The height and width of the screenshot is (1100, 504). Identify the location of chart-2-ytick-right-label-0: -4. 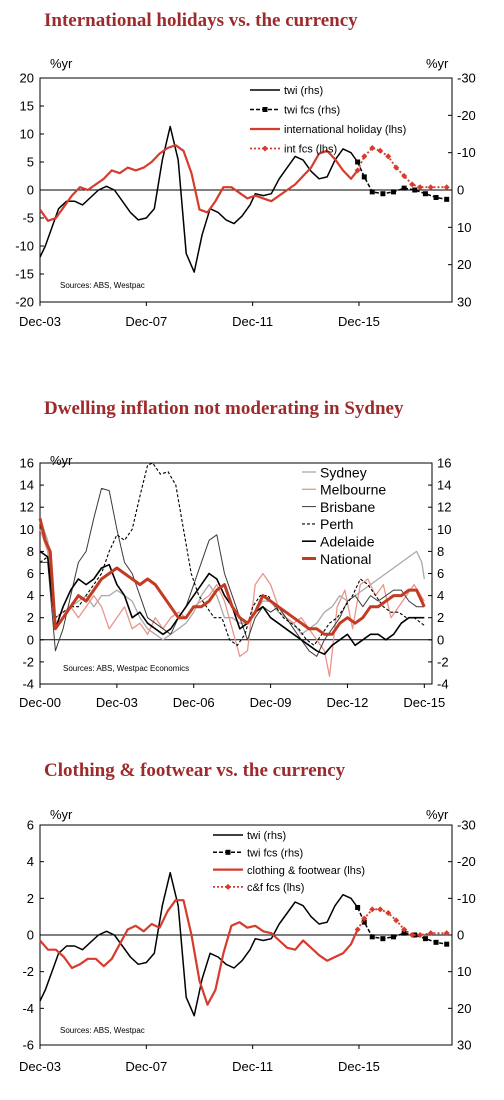
(443, 684).